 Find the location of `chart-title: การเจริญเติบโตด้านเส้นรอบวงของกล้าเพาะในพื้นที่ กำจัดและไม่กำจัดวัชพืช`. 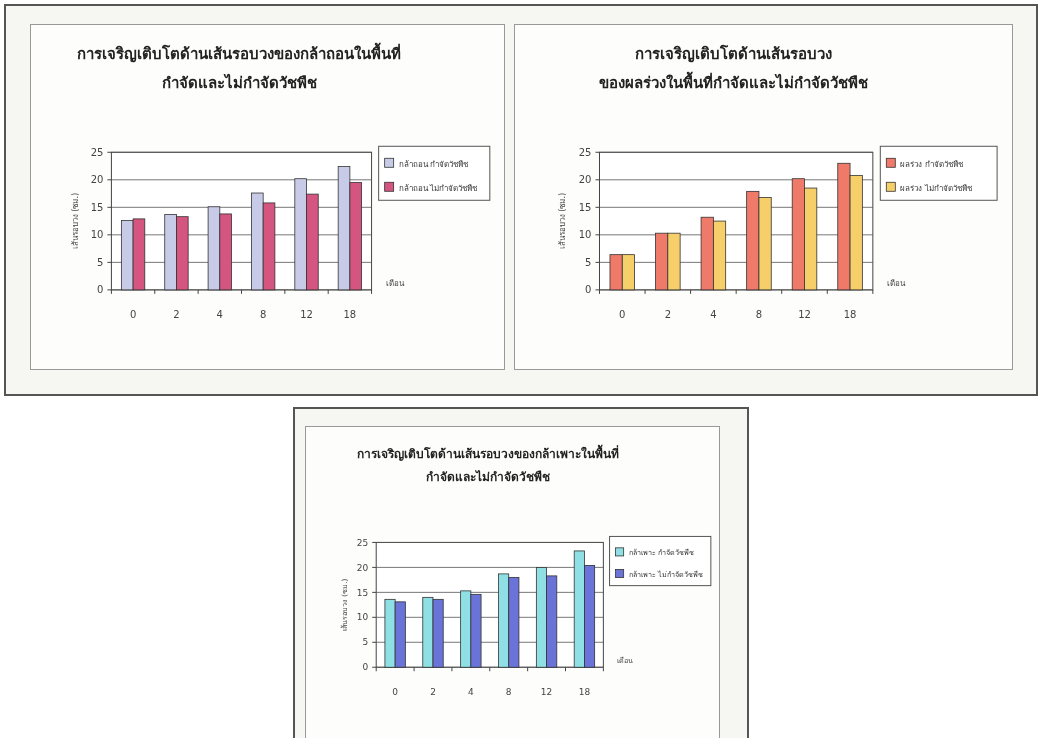

chart-title: การเจริญเติบโตด้านเส้นรอบวงของกล้าเพาะในพื้นที่ กำจัดและไม่กำจัดวัชพืช is located at coordinates (487, 464).